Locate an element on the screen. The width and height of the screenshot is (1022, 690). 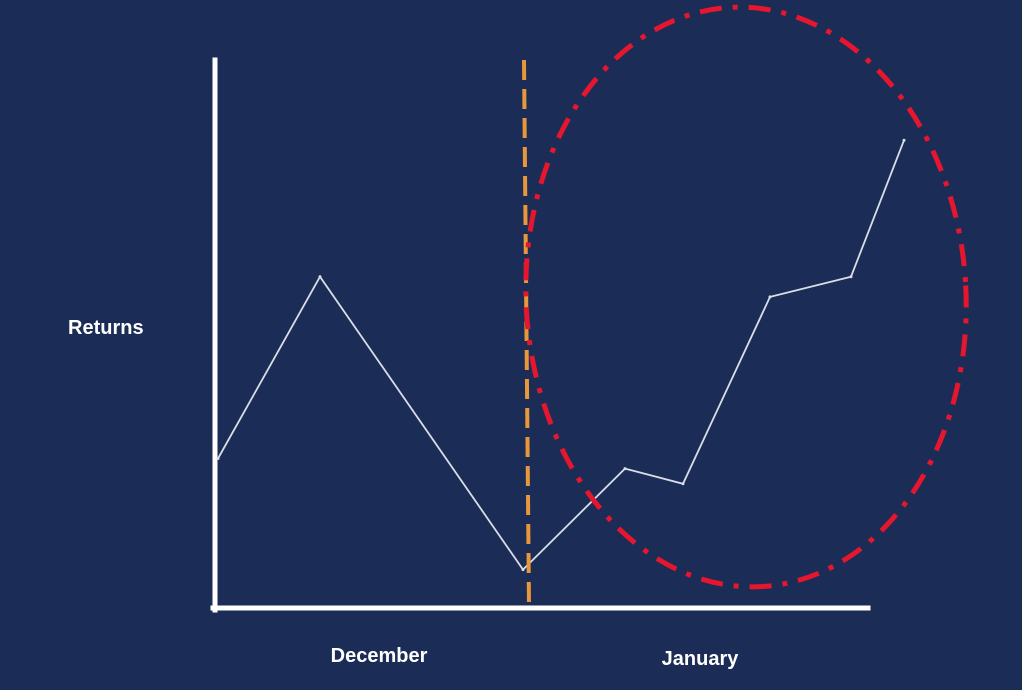
y-axis-label: Returns is located at coordinates (106, 328).